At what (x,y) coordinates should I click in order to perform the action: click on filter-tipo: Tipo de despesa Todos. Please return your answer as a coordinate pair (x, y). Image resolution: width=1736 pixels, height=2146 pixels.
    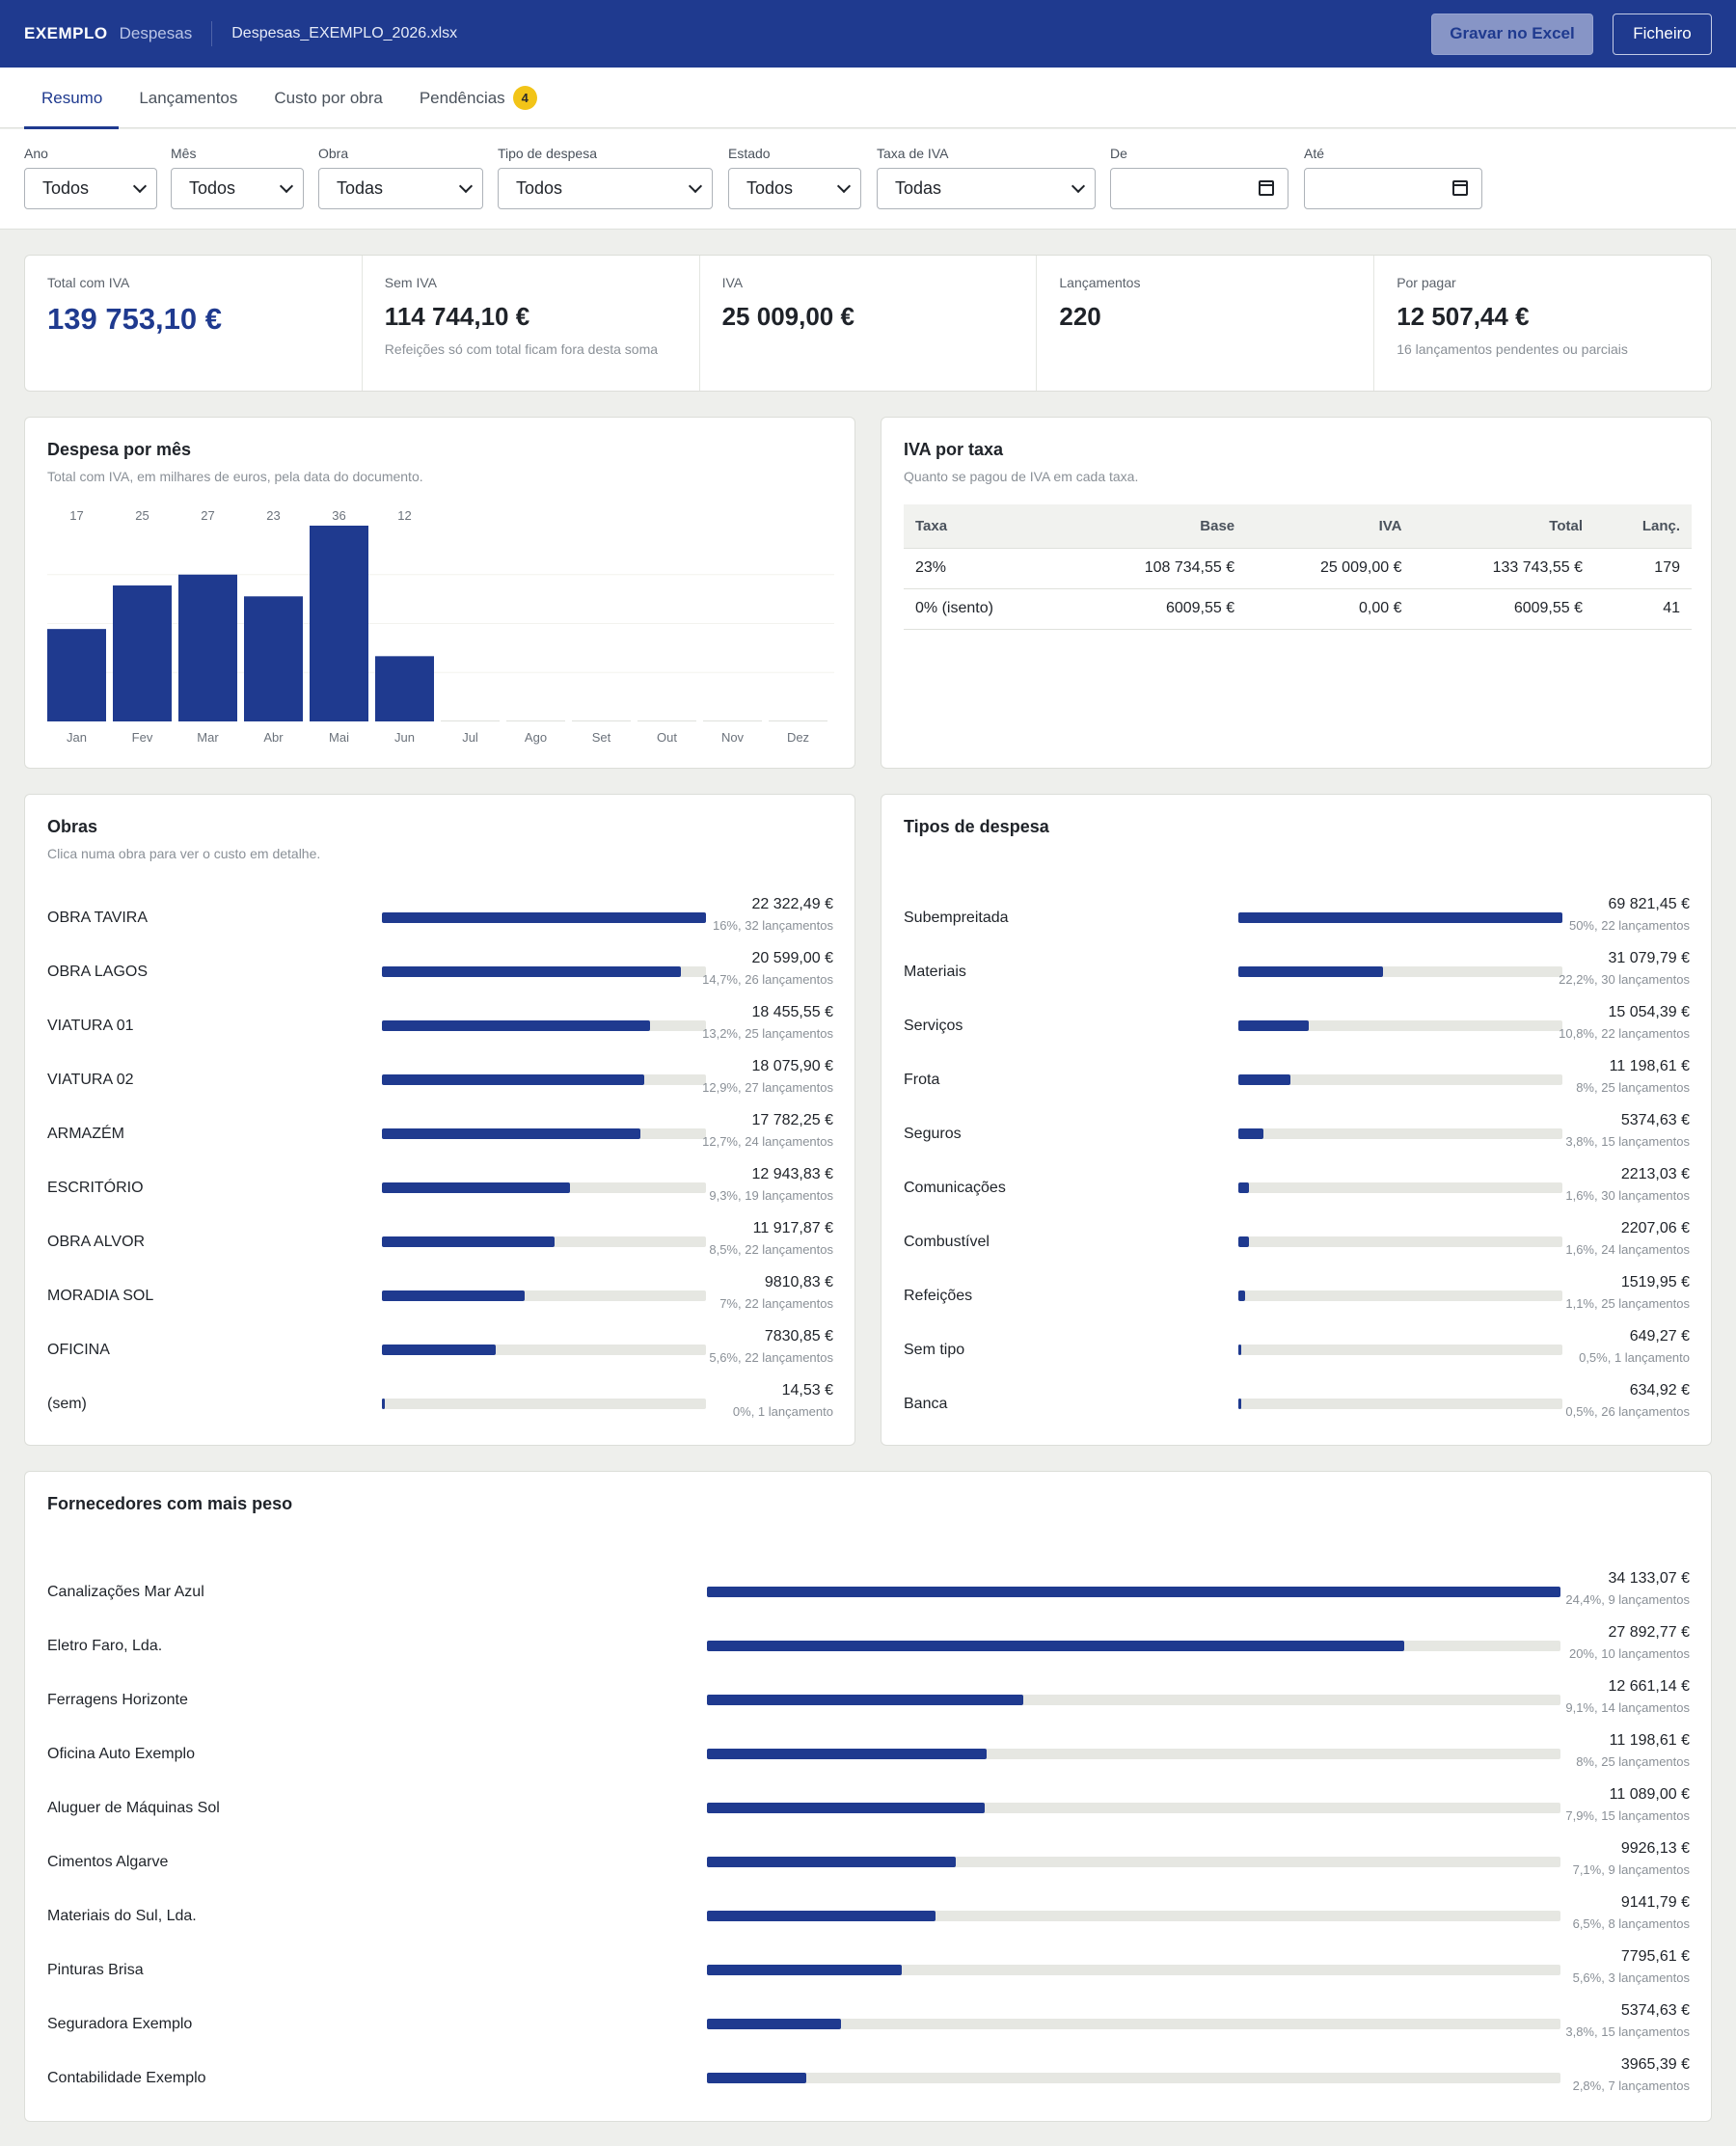
    Looking at the image, I should click on (605, 177).